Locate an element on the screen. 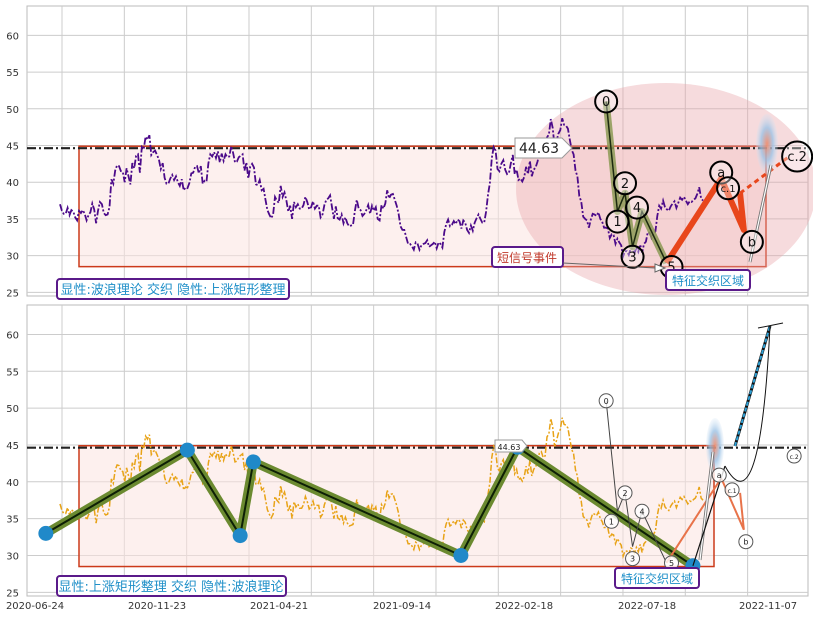 This screenshot has height=617, width=813. target-line is located at coordinates (752, 386).